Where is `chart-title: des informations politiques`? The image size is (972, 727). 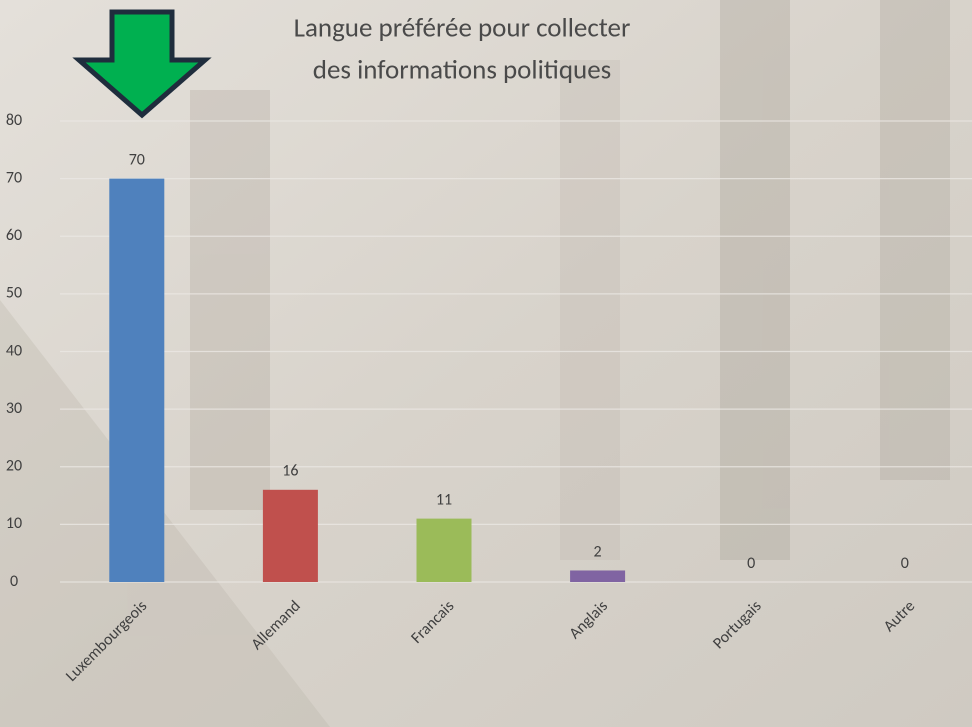 chart-title: des informations politiques is located at coordinates (462, 69).